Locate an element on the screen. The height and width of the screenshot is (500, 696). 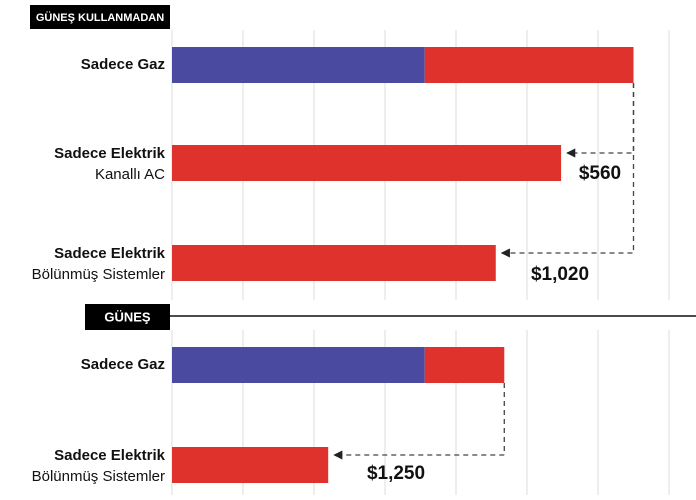
savings-label: $1,250 is located at coordinates (396, 473).